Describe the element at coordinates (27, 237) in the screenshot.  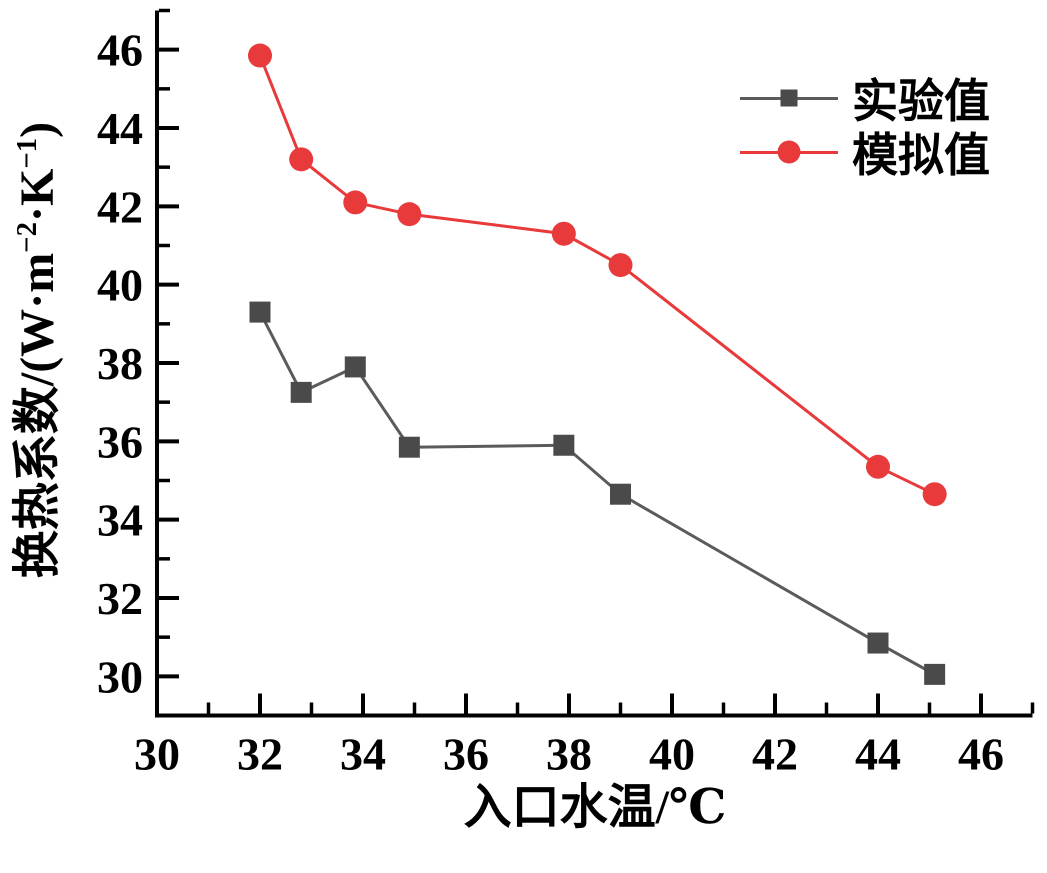
I see `y-axis-title-superscript: −2` at that location.